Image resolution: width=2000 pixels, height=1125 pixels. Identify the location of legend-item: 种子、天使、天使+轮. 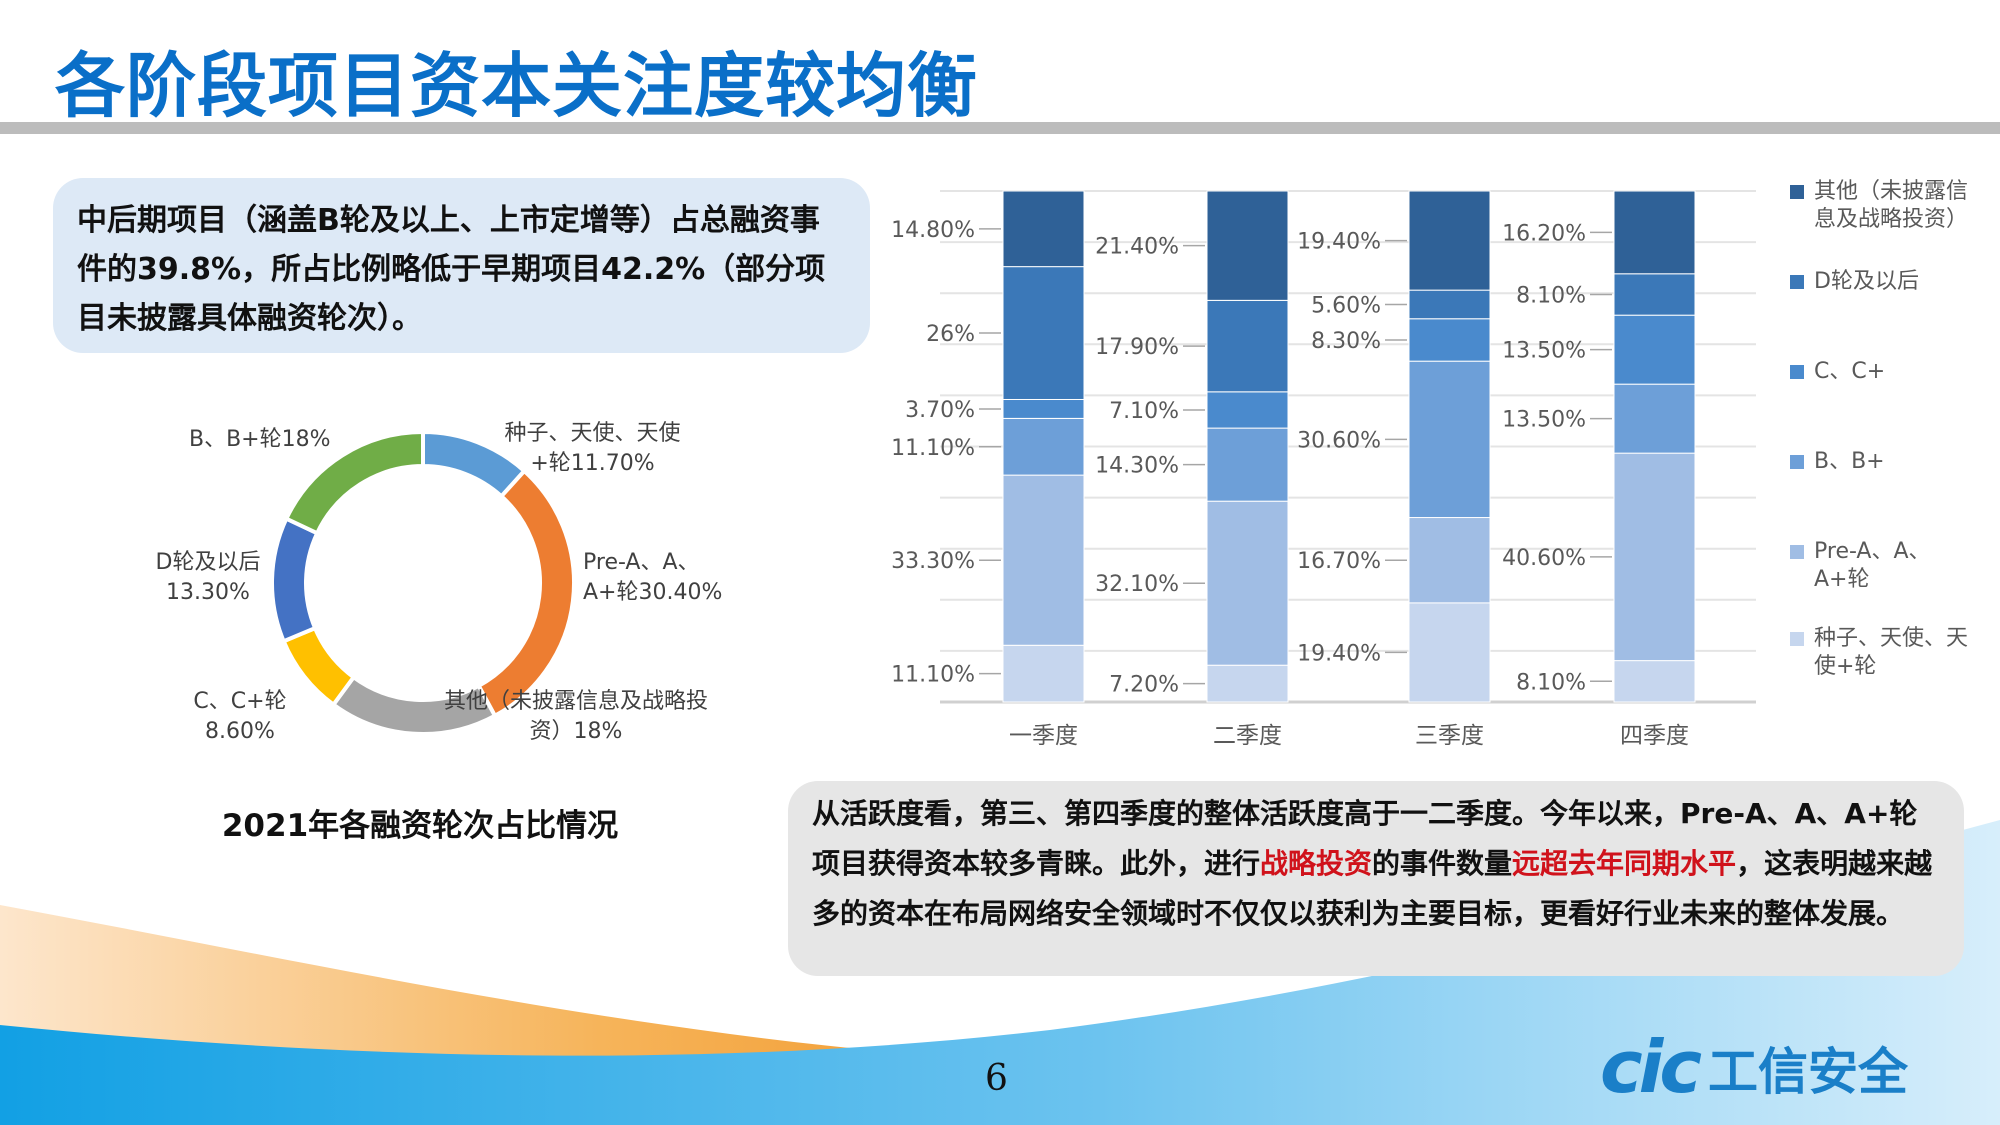
(1885, 653).